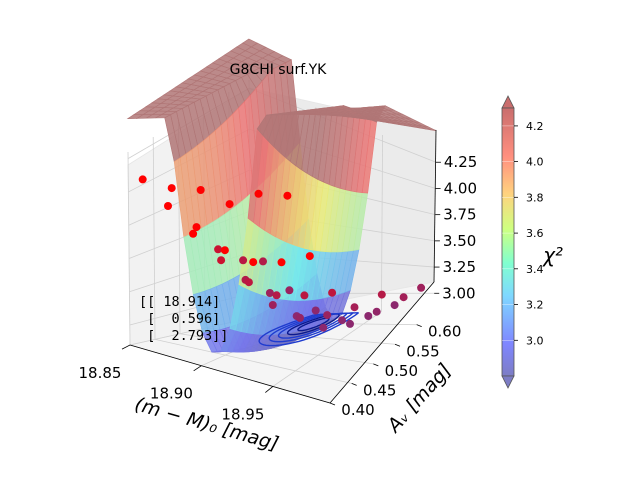 The width and height of the screenshot is (640, 480). Describe the element at coordinates (535, 197) in the screenshot. I see `colorbar-tick-label: 3.8` at that location.